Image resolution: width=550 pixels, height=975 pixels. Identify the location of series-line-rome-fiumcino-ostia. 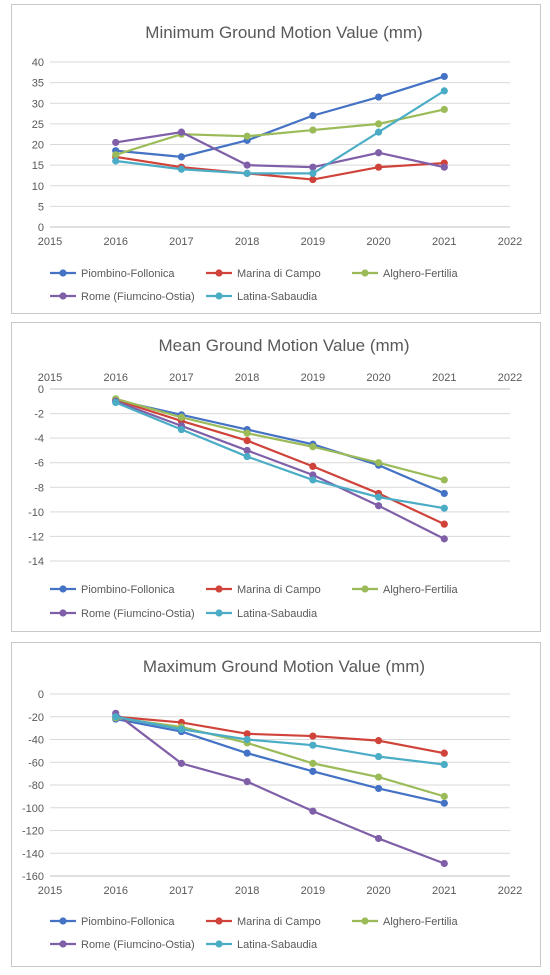
(280, 788).